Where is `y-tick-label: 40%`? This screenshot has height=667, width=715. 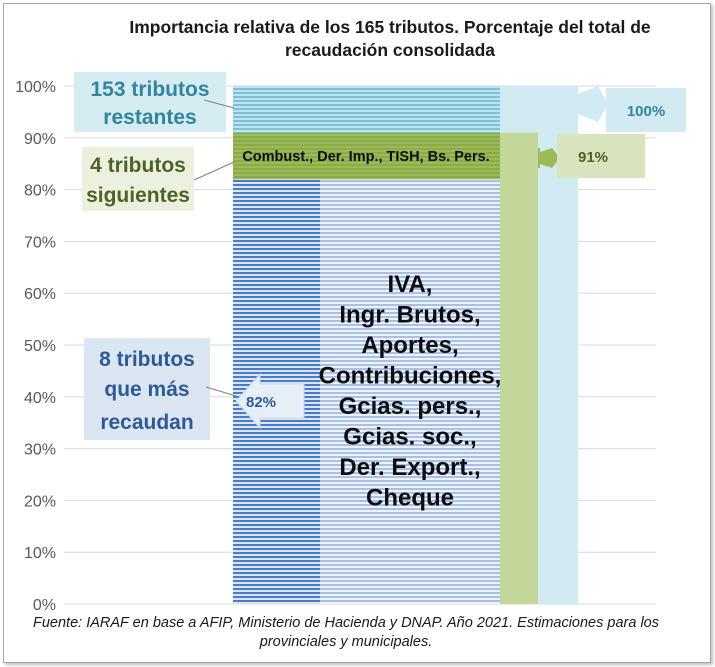 y-tick-label: 40% is located at coordinates (40, 398).